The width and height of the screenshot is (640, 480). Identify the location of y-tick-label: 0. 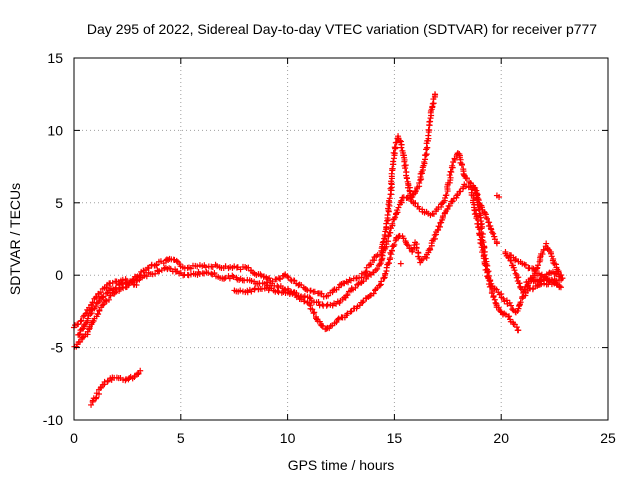
(59, 275).